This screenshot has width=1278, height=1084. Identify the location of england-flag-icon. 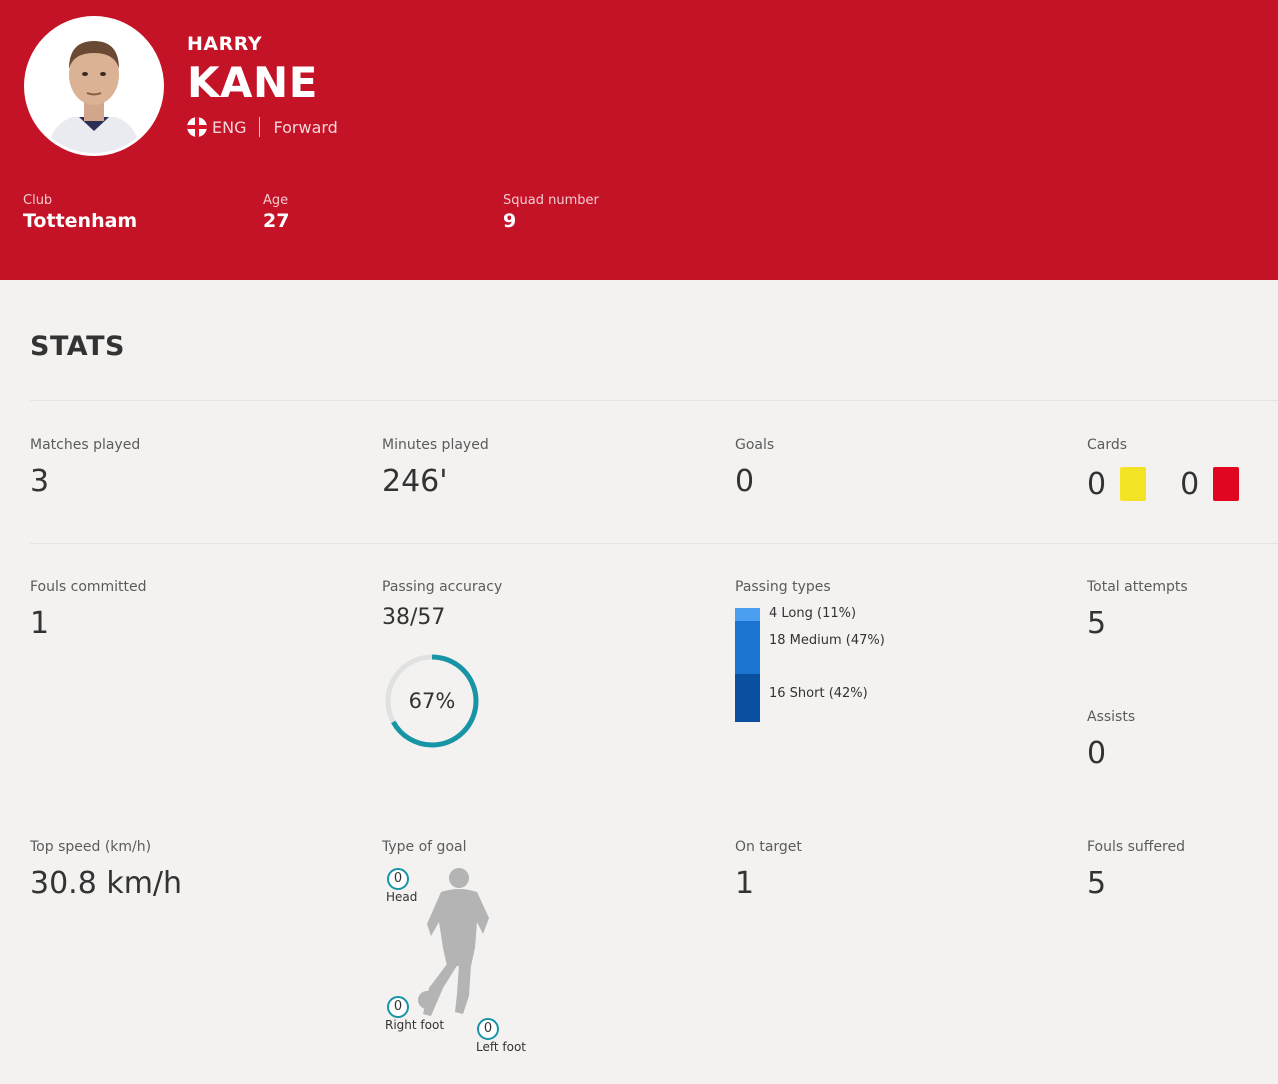
(197, 127).